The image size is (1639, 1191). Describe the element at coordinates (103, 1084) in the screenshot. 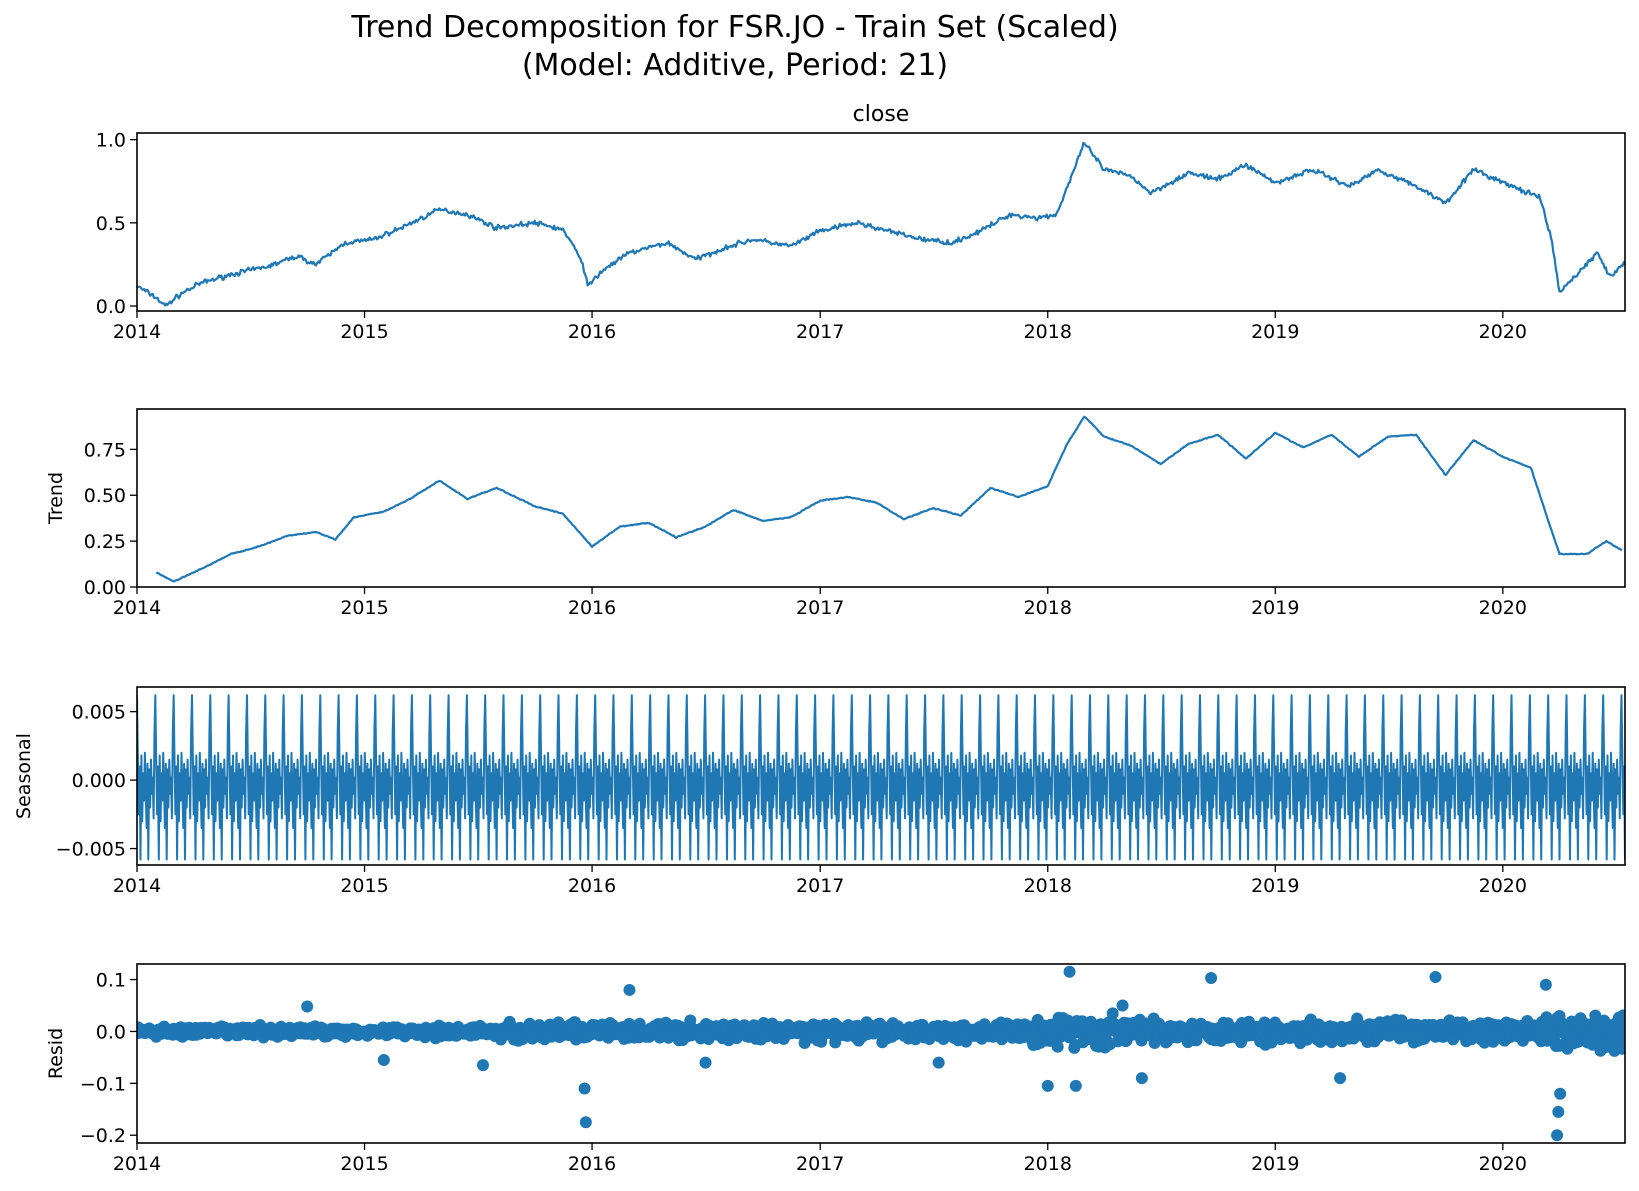

I see `y-tick-label: −0.1` at that location.